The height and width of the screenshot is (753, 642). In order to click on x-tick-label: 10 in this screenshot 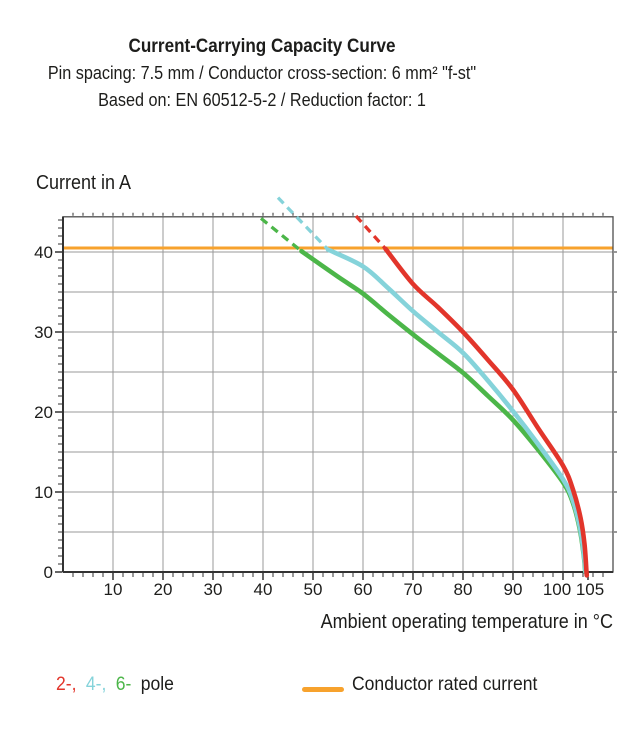, I will do `click(113, 589)`.